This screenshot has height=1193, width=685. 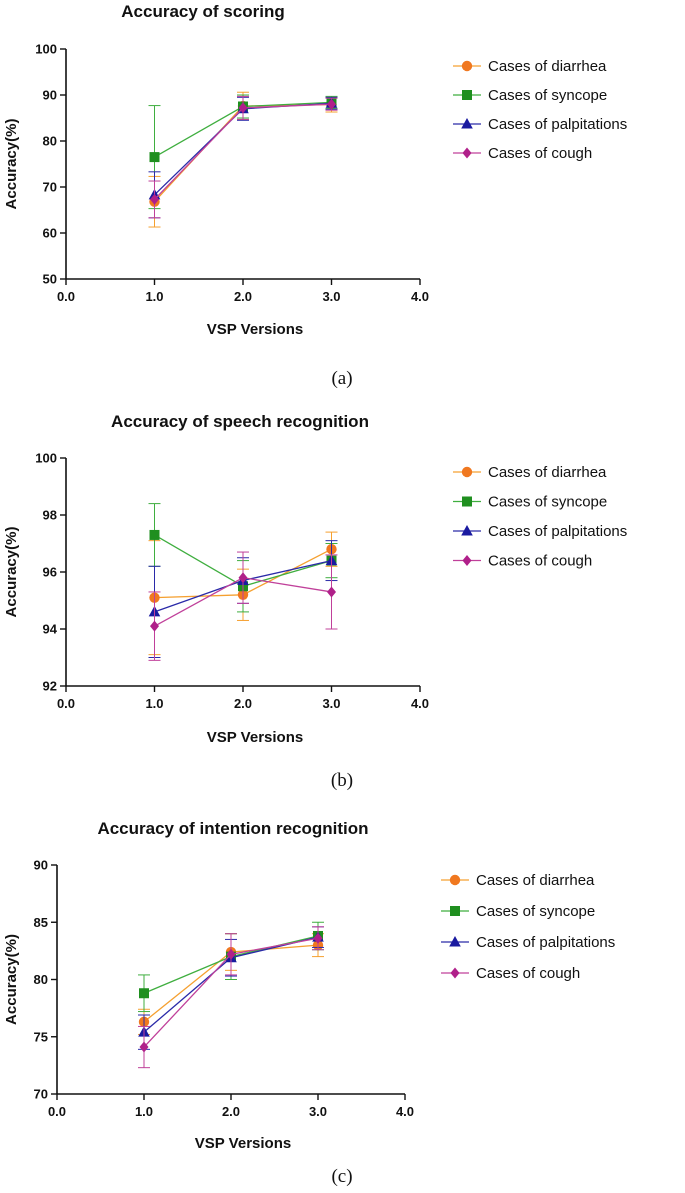 I want to click on figure-caption: (b), so click(x=342, y=780).